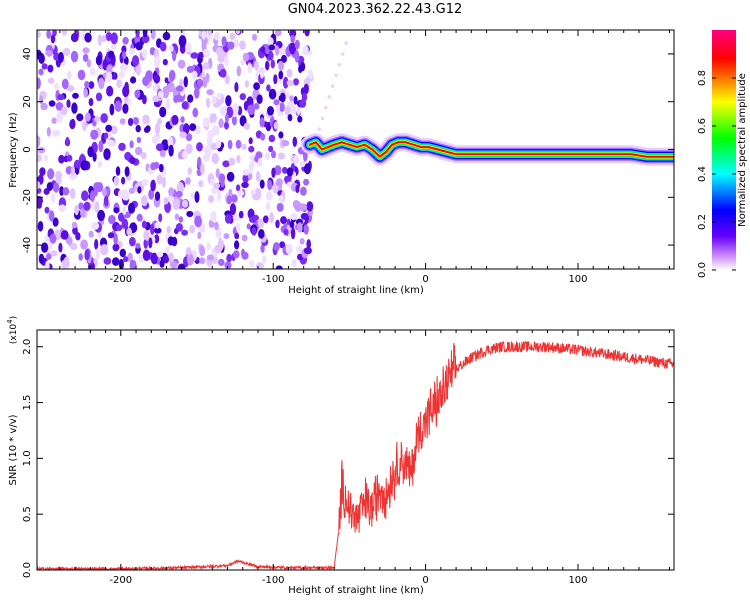  I want to click on colorbar-ticks: 0.0 0.2 0.4 0.6 0.8, so click(716, 174).